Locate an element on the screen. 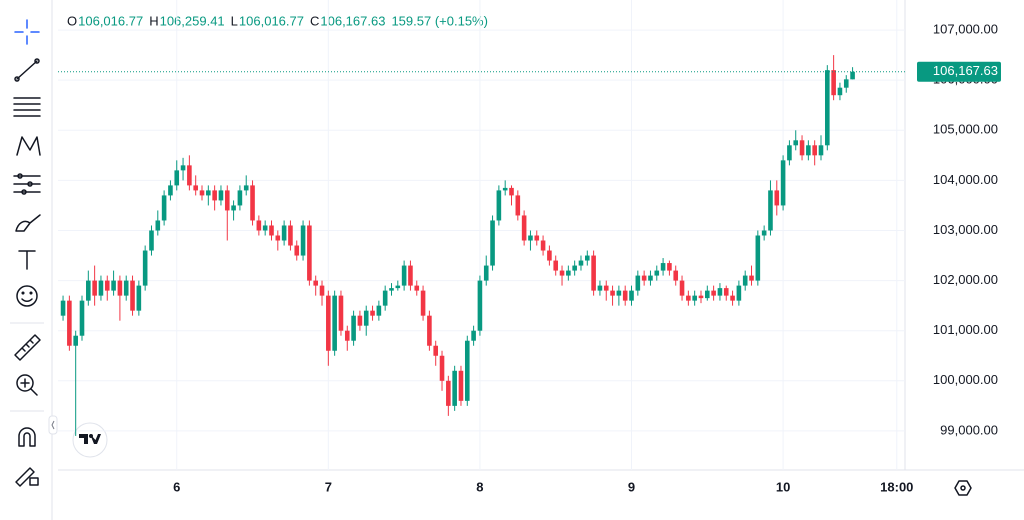 This screenshot has height=520, width=1024. prediction-tool is located at coordinates (27, 184).